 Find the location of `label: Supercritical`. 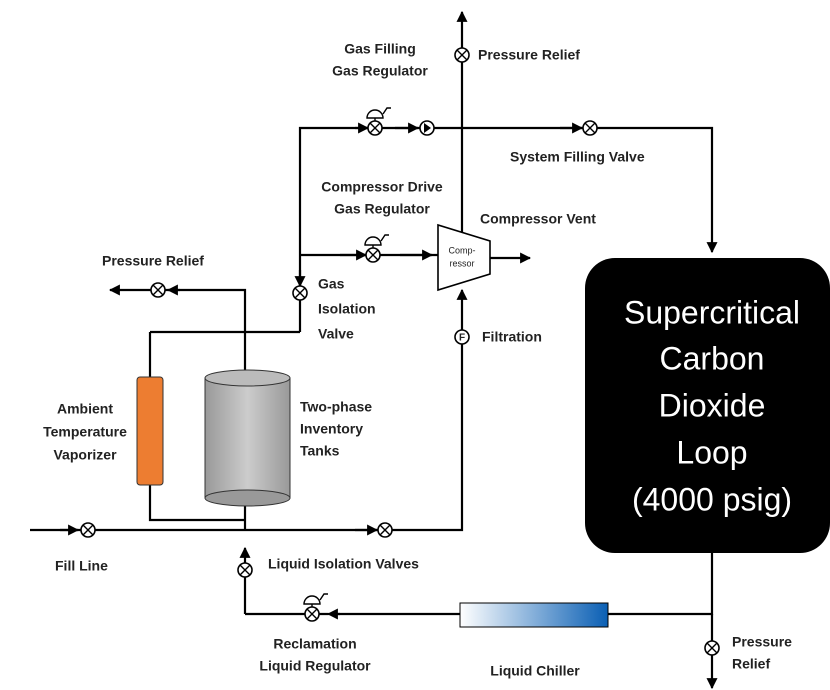

label: Supercritical is located at coordinates (712, 312).